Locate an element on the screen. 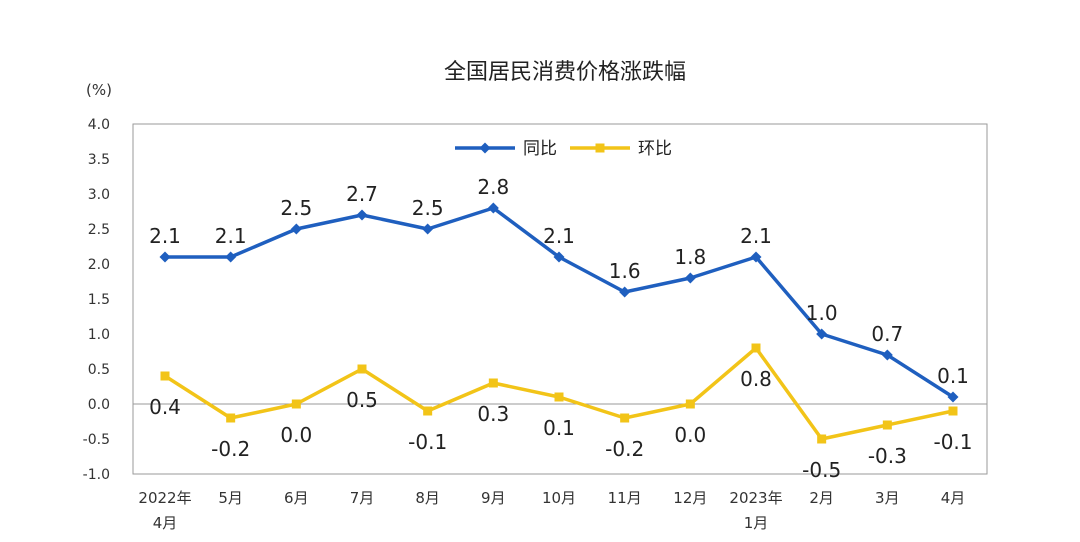  data-label: 1.8 is located at coordinates (690, 257).